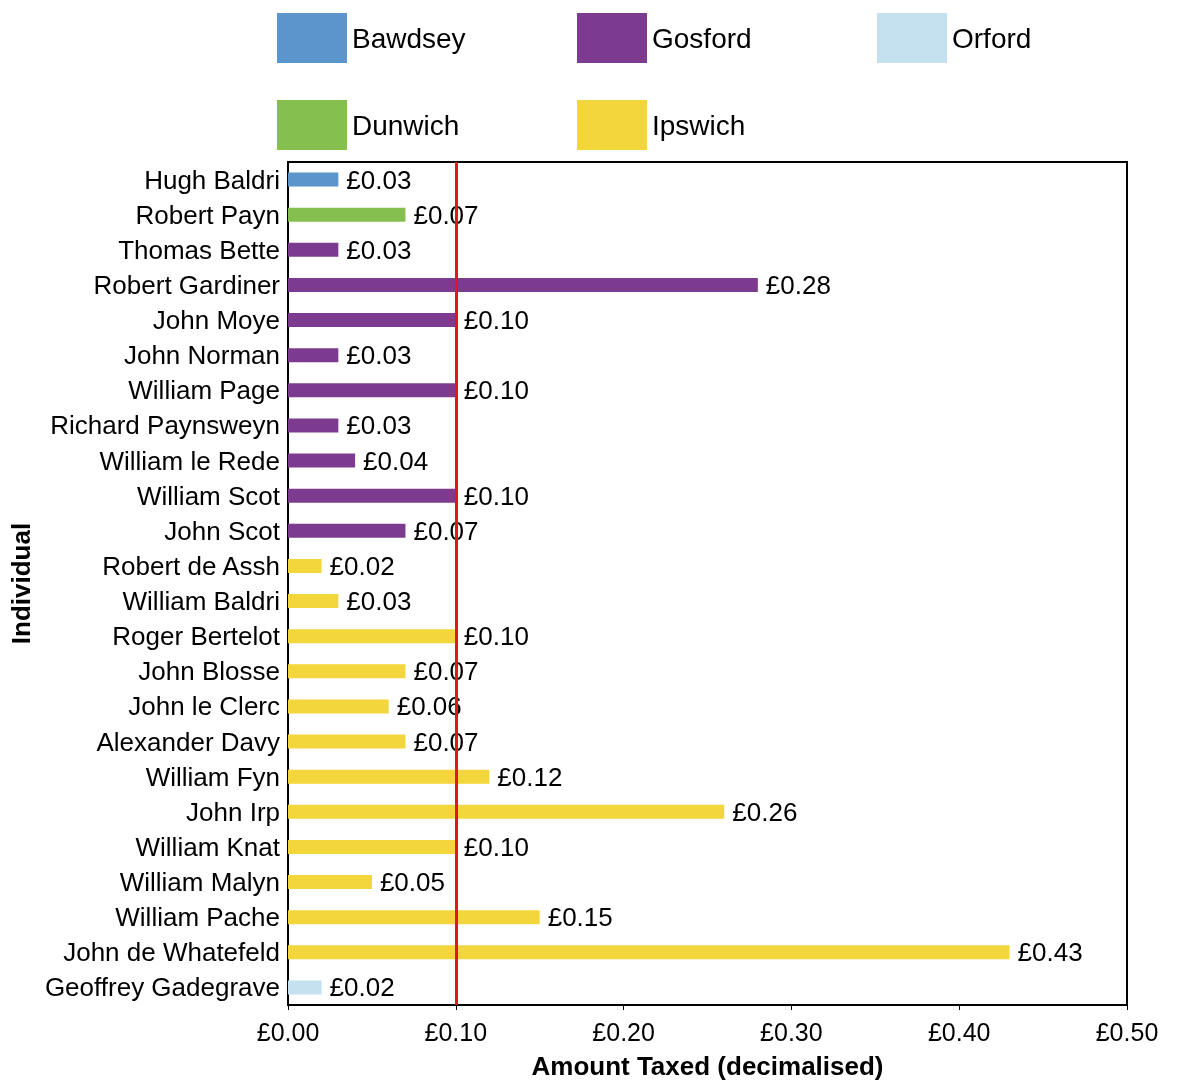 The image size is (1179, 1090). Describe the element at coordinates (204, 706) in the screenshot. I see `y-tick-label: John le Clerc` at that location.